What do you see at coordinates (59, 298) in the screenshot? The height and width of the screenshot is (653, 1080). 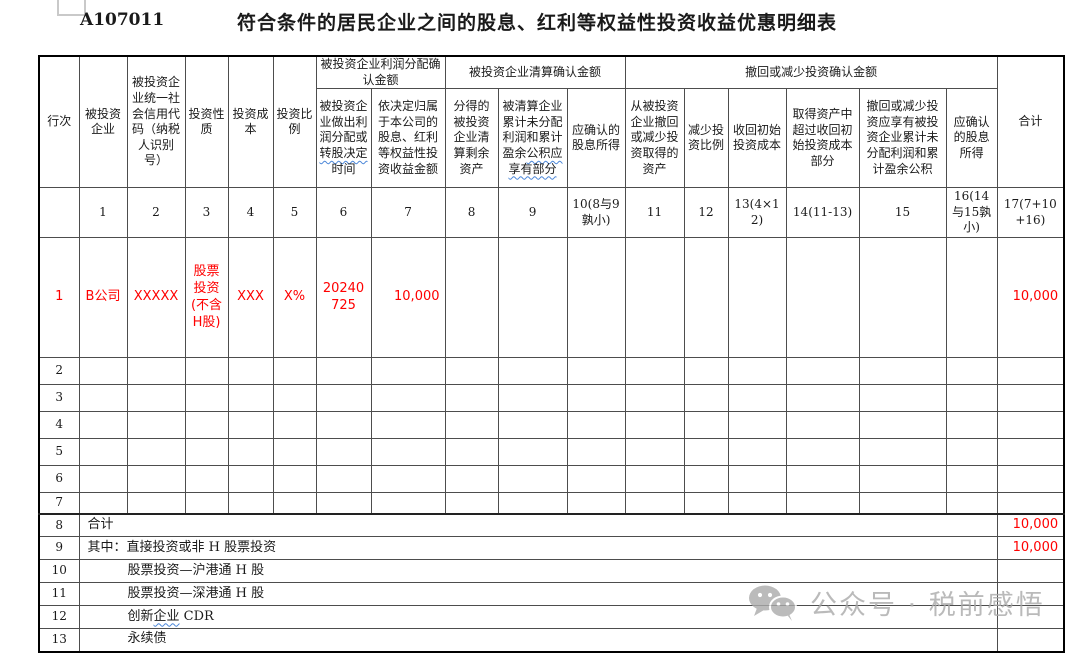 I see `row-number: 1` at bounding box center [59, 298].